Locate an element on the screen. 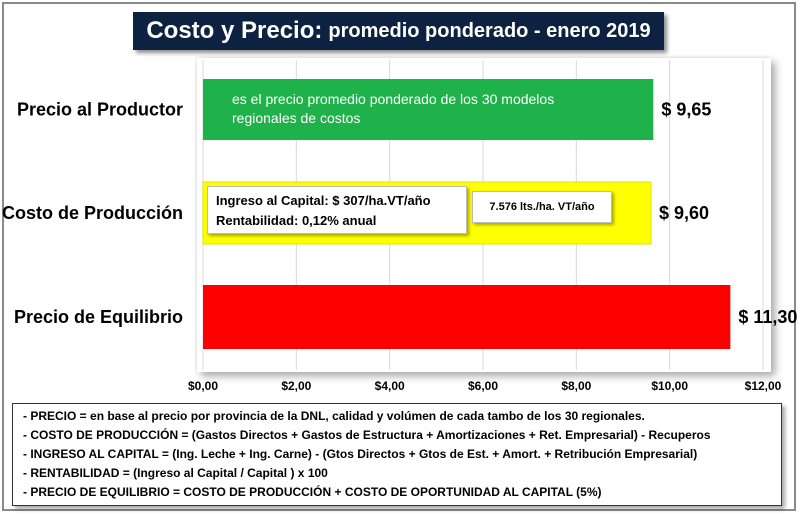 The height and width of the screenshot is (515, 800). value-label-1: $ 9,60 is located at coordinates (684, 213).